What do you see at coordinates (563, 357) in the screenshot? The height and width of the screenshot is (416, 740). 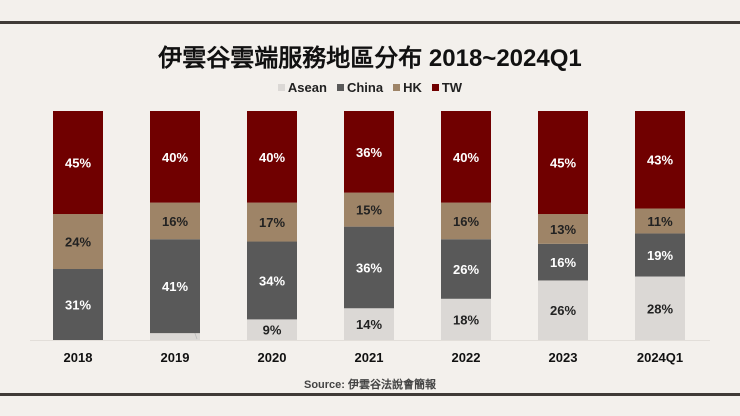 I see `x-tick-label: 2023` at bounding box center [563, 357].